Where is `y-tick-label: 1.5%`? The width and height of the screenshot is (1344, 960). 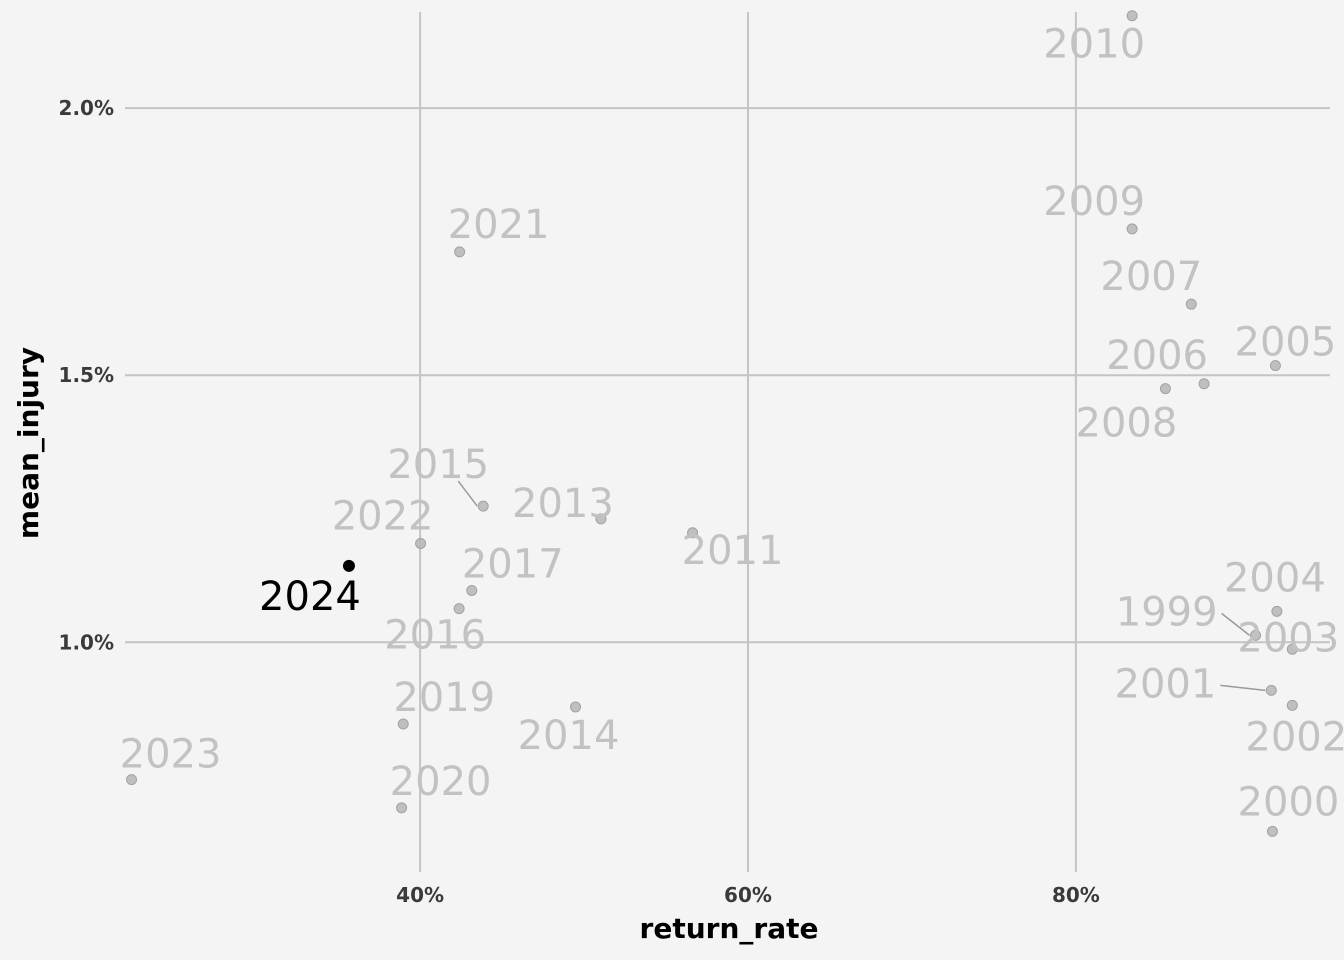
y-tick-label: 1.5% is located at coordinates (86, 375).